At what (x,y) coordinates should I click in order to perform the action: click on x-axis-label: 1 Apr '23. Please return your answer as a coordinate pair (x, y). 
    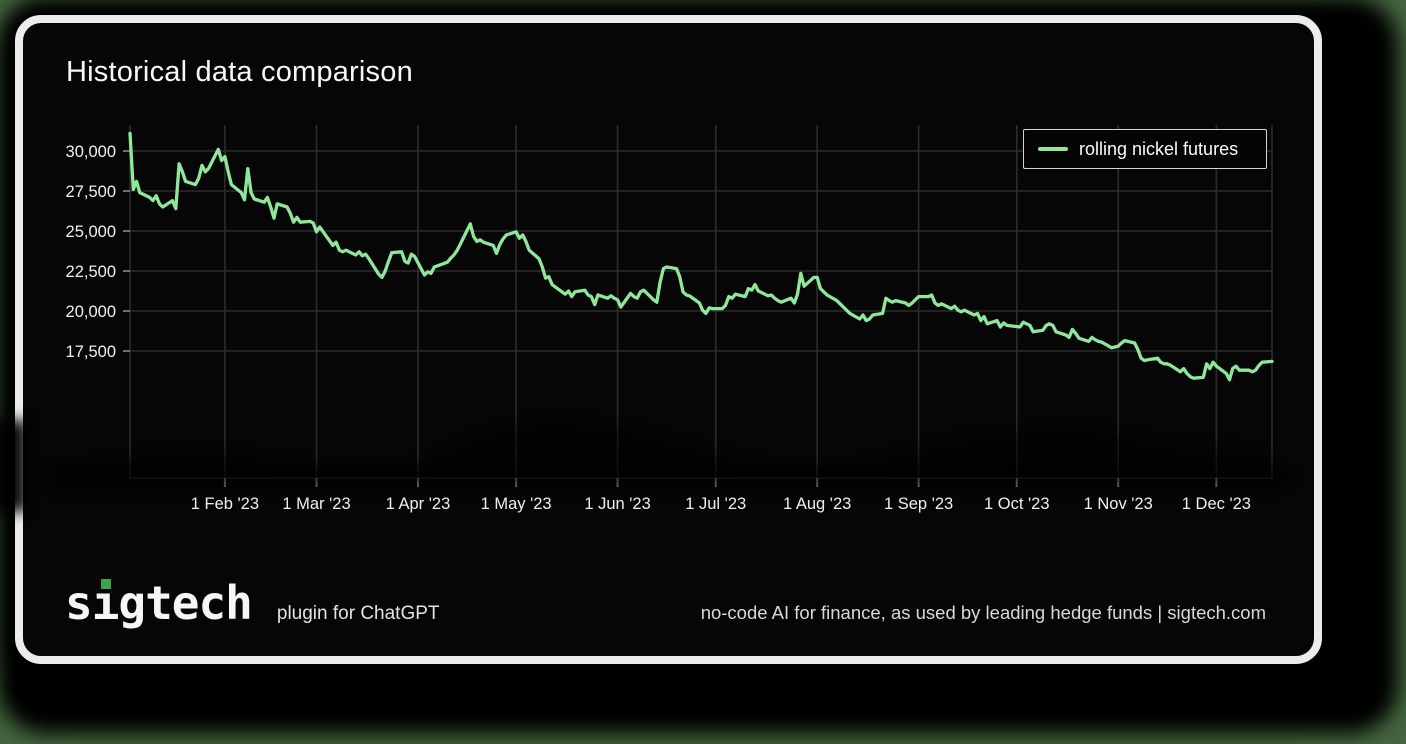
    Looking at the image, I should click on (418, 504).